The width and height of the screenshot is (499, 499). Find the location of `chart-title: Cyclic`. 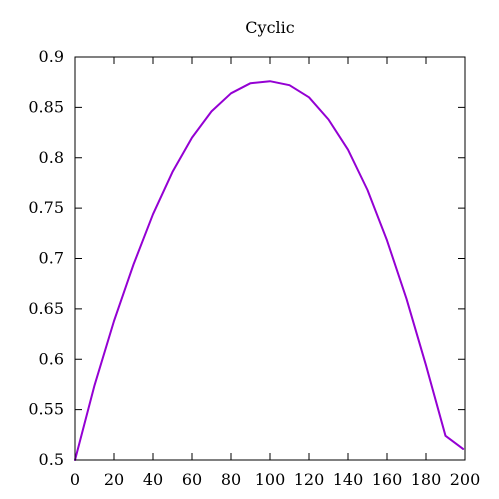

chart-title: Cyclic is located at coordinates (269, 27).